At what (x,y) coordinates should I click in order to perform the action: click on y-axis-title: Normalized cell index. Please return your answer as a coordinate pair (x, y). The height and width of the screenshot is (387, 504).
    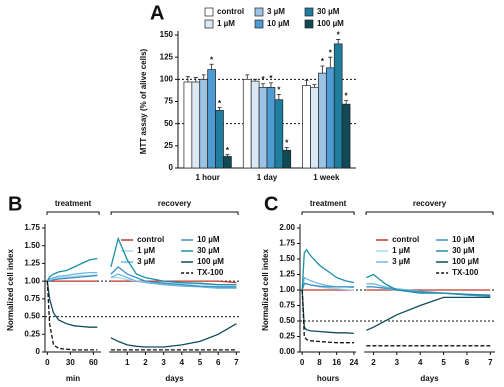
    Looking at the image, I should click on (10, 290).